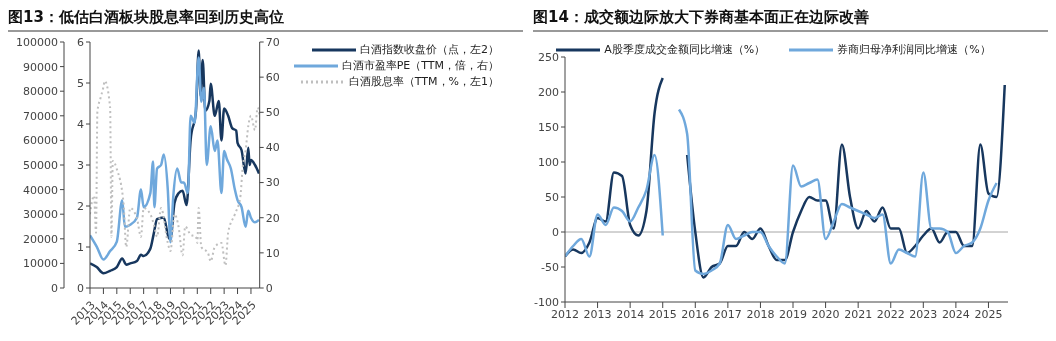 This screenshot has height=341, width=1056. Describe the element at coordinates (685, 49) in the screenshot. I see `legend-label: A股季度成交金额同比增速（%）` at that location.